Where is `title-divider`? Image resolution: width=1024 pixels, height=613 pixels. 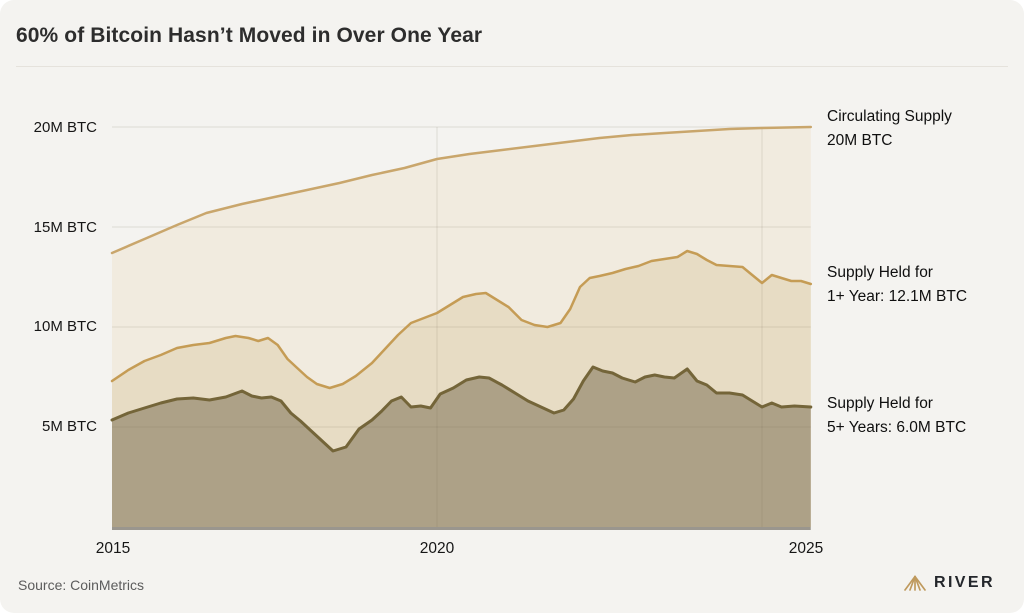 title-divider is located at coordinates (512, 66).